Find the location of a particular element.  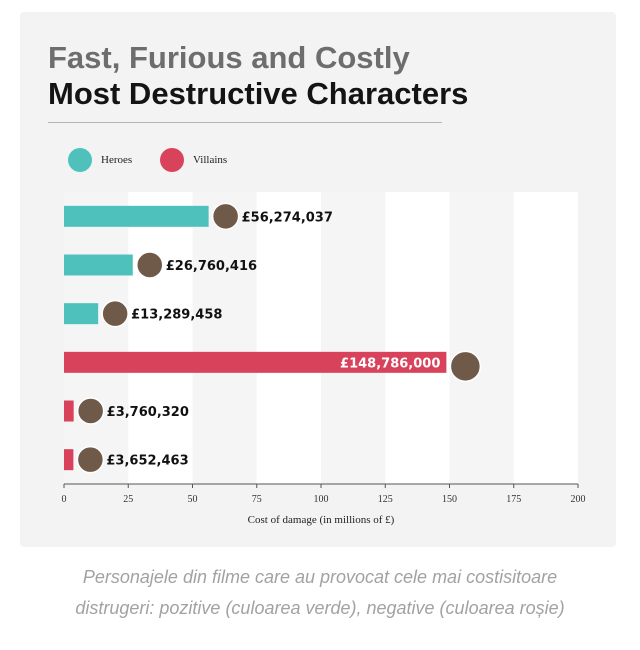

x-tick-label: 150 is located at coordinates (449, 499).